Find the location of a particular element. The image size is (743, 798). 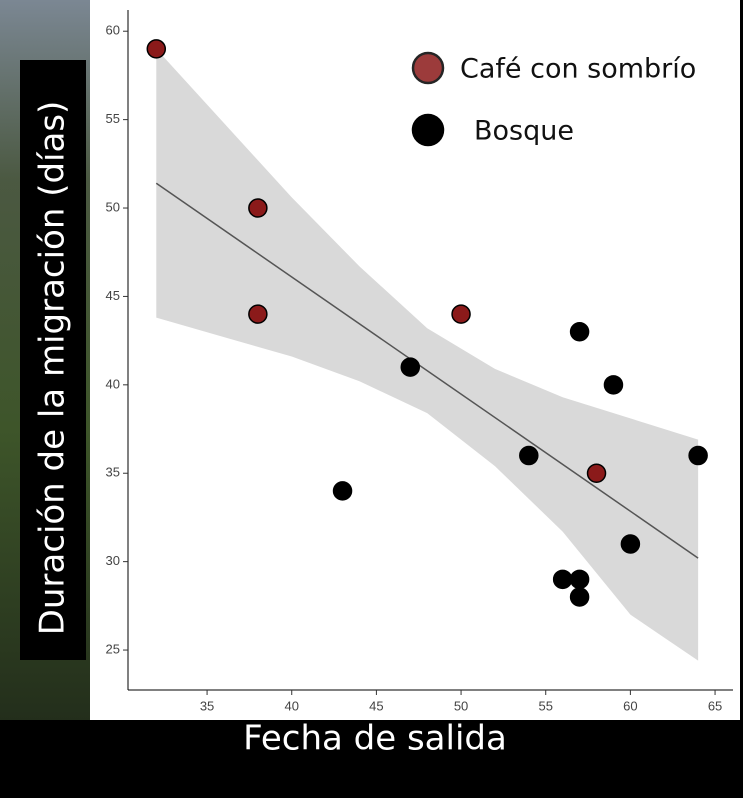

y-tick-label: 40 is located at coordinates (113, 383).